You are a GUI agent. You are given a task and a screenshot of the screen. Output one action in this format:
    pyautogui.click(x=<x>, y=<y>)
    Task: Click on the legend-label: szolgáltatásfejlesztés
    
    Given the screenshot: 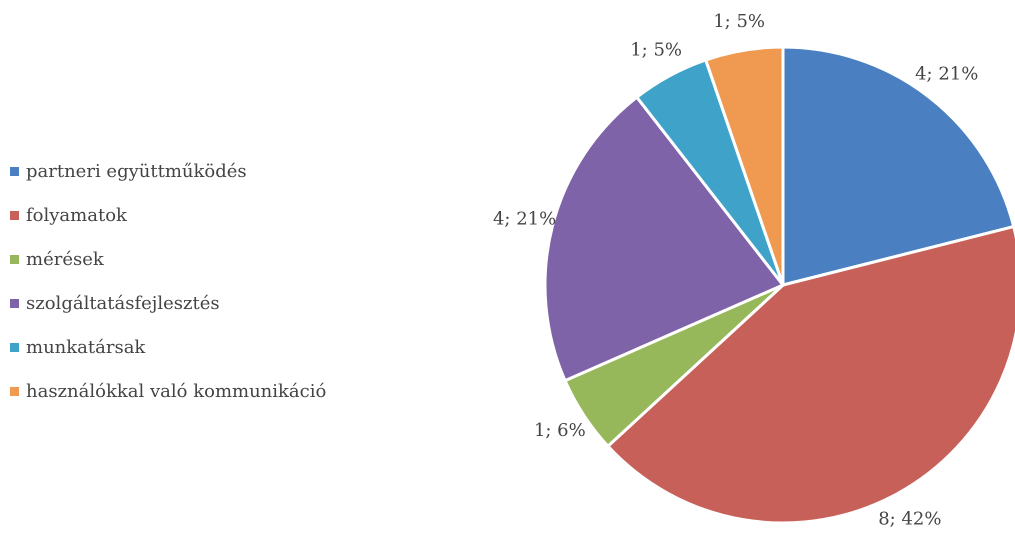 What is the action you would take?
    pyautogui.click(x=123, y=303)
    